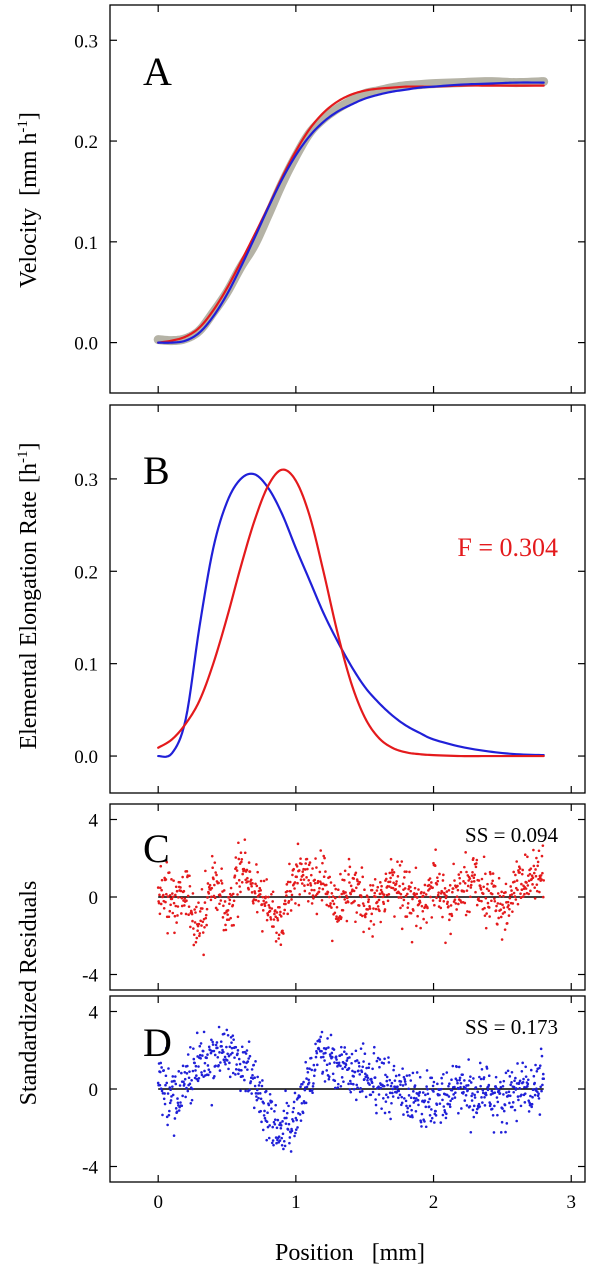  What do you see at coordinates (86, 344) in the screenshot?
I see `y-tick-label: 0.0` at bounding box center [86, 344].